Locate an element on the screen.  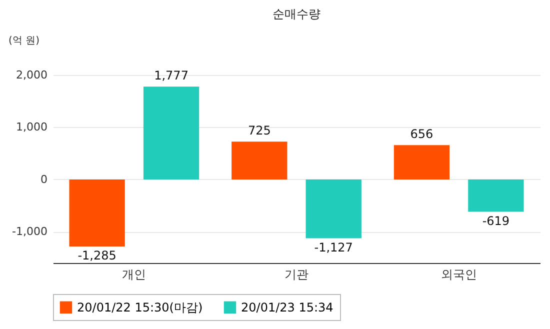
y-tick-label: 2,000 is located at coordinates (32, 75).